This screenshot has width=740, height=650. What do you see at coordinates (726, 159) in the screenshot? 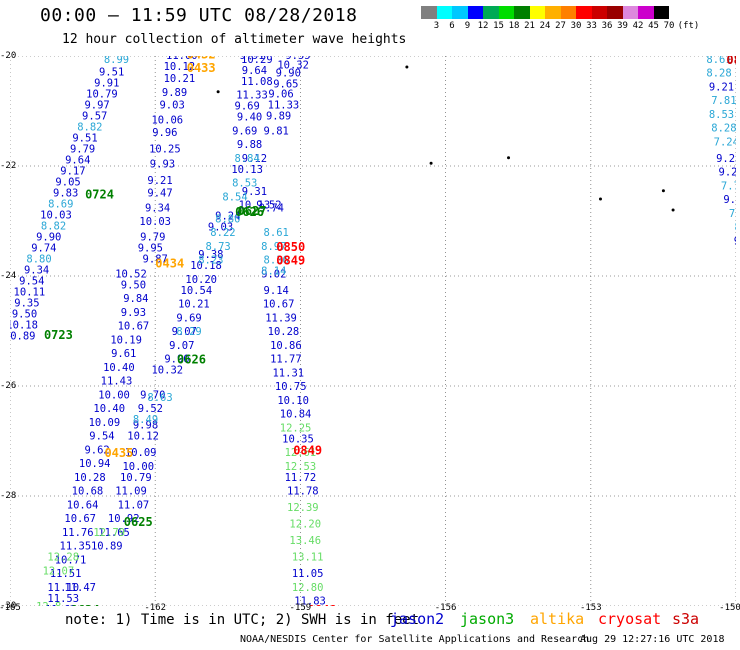
I see `wave-height-value: 9.23` at bounding box center [726, 159].